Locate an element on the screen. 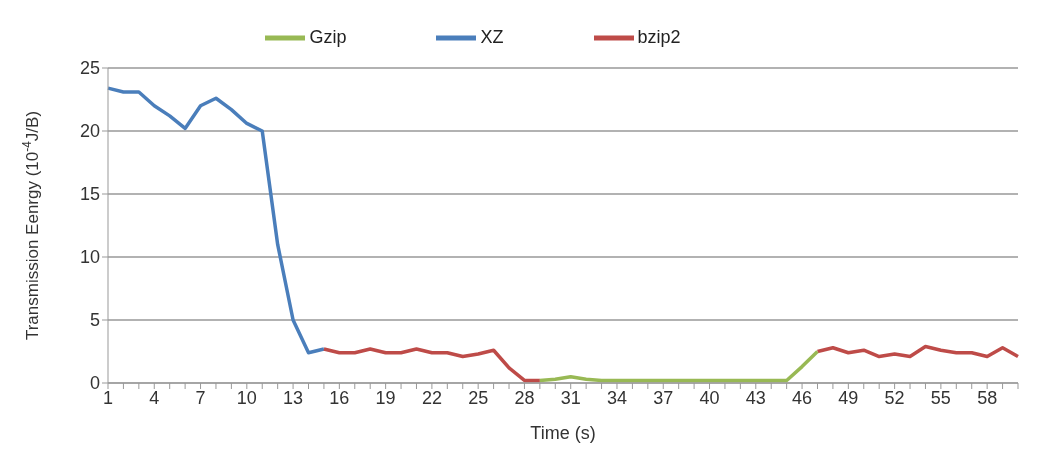 This screenshot has width=1038, height=461. y-tick-label: 25 is located at coordinates (89, 68).